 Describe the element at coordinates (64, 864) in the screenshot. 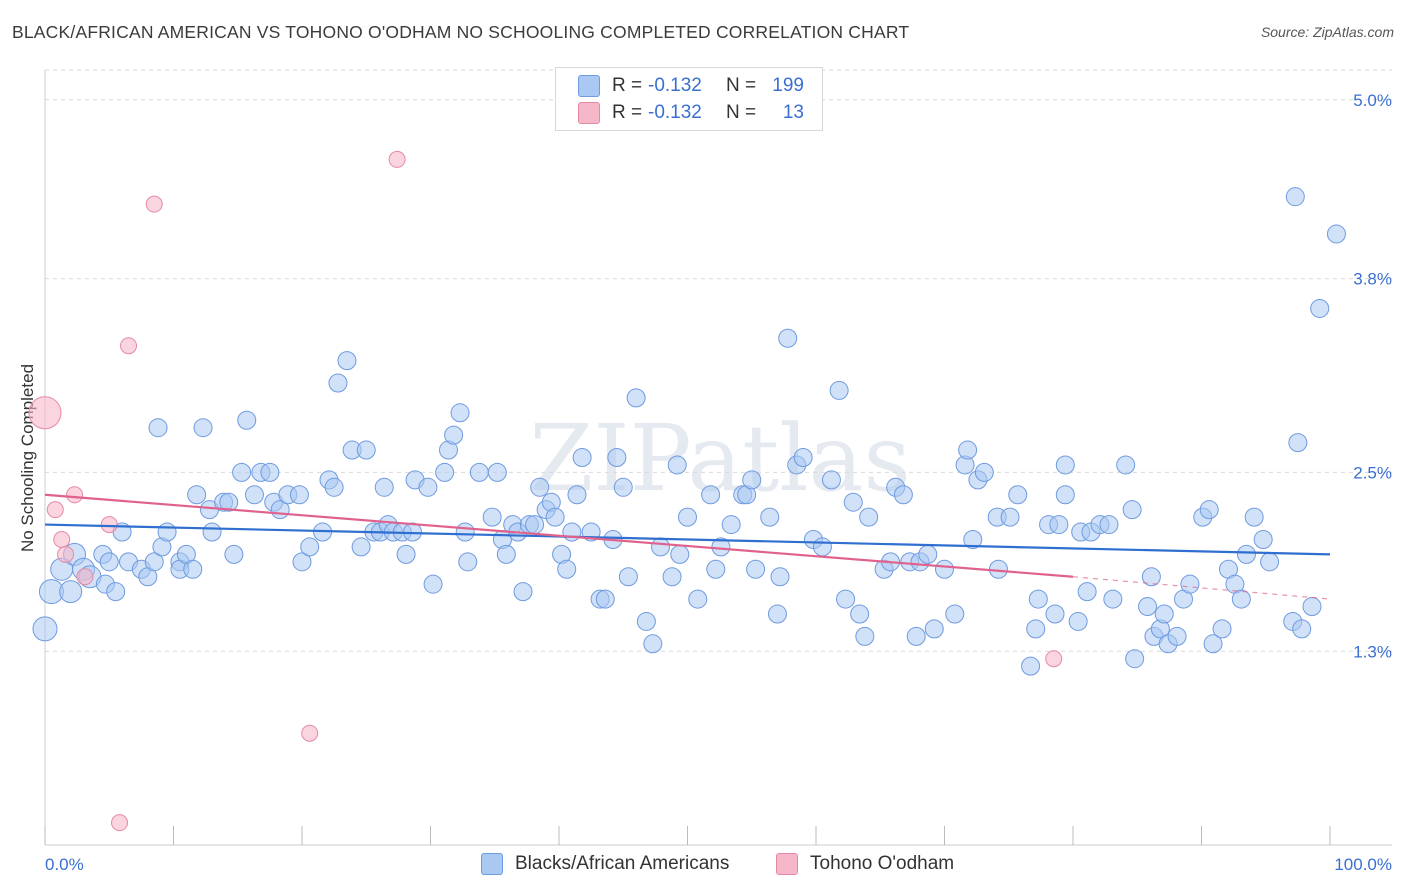

I see `x-tick-label: 0.0%` at that location.